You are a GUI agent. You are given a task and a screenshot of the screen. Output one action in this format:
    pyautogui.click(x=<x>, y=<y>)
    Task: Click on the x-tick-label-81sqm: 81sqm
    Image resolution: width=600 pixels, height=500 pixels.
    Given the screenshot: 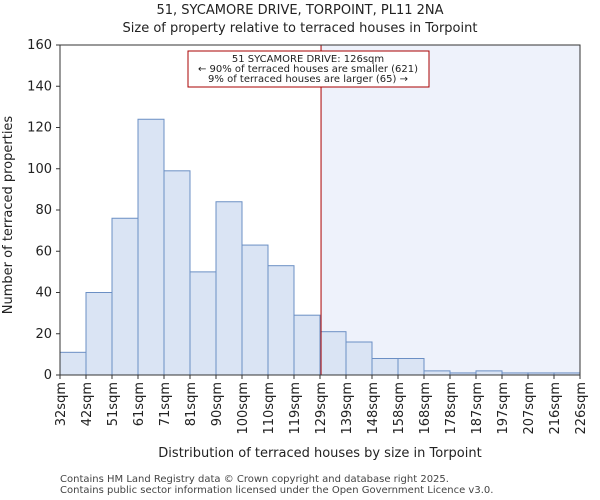 What is the action you would take?
    pyautogui.click(x=191, y=404)
    